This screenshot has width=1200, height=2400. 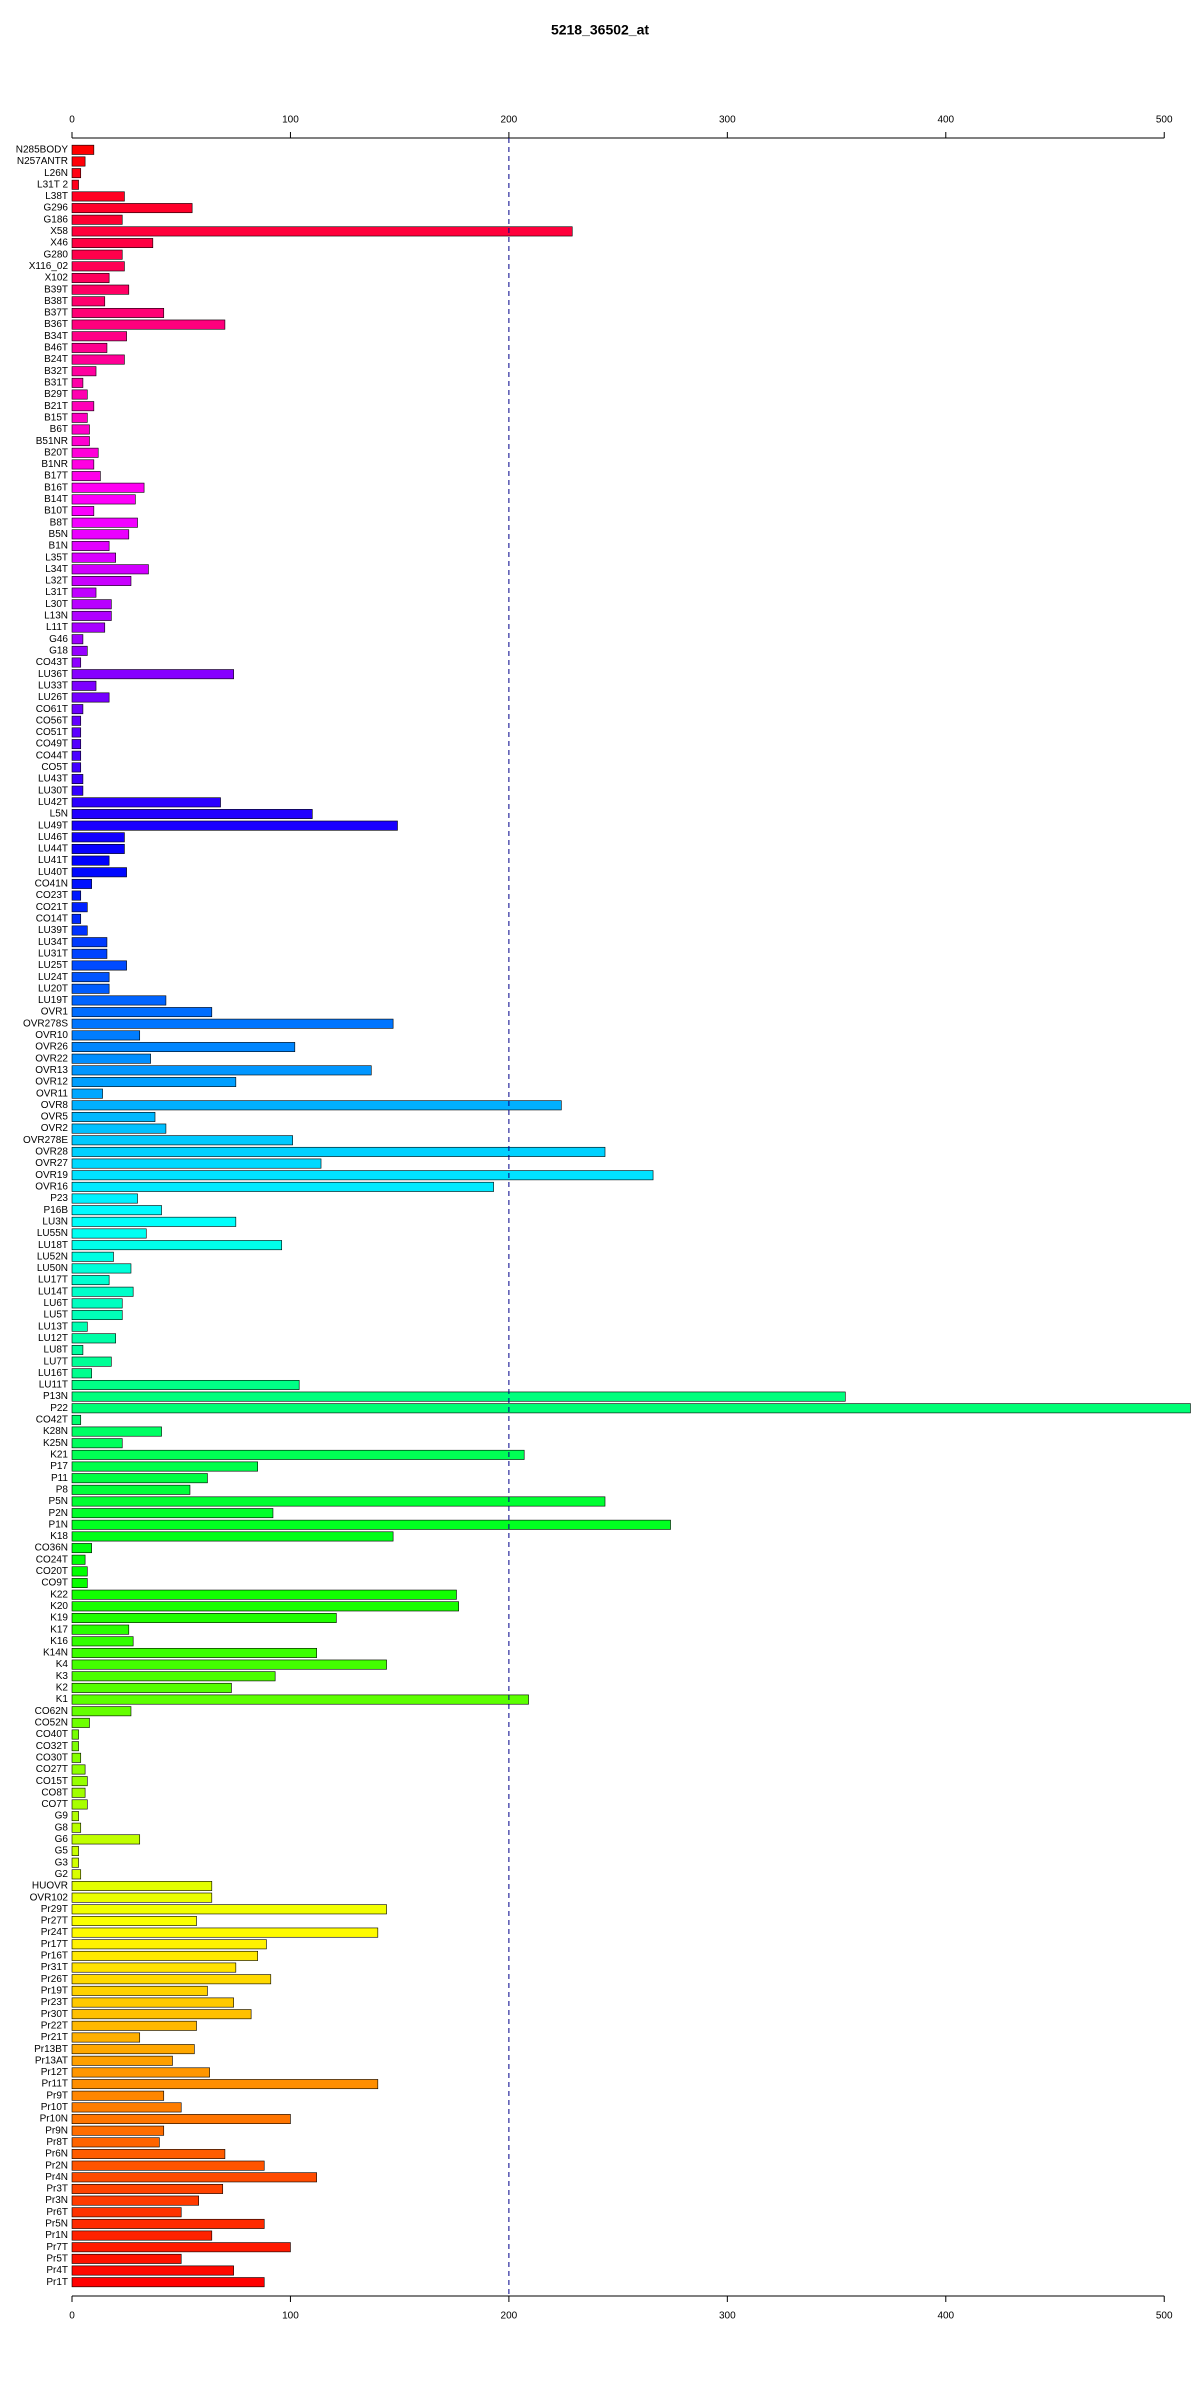 I want to click on y-tick-label: Pr3N, so click(x=56, y=2200).